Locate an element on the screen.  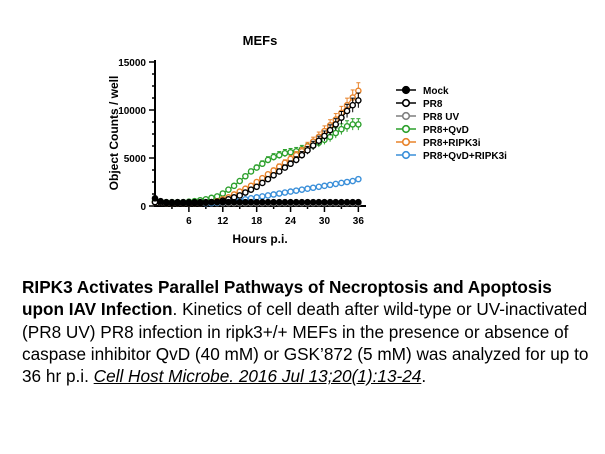
x-tick-label: 30 is located at coordinates (325, 221).